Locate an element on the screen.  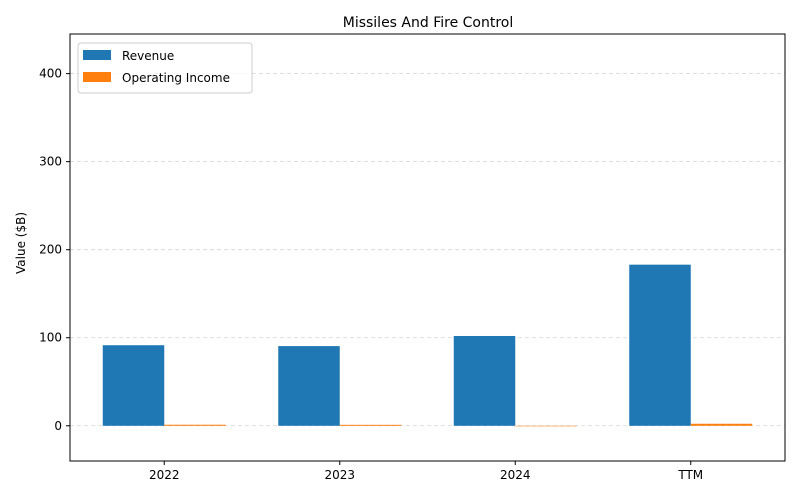
chart-title: Missiles And Fire Control is located at coordinates (428, 23).